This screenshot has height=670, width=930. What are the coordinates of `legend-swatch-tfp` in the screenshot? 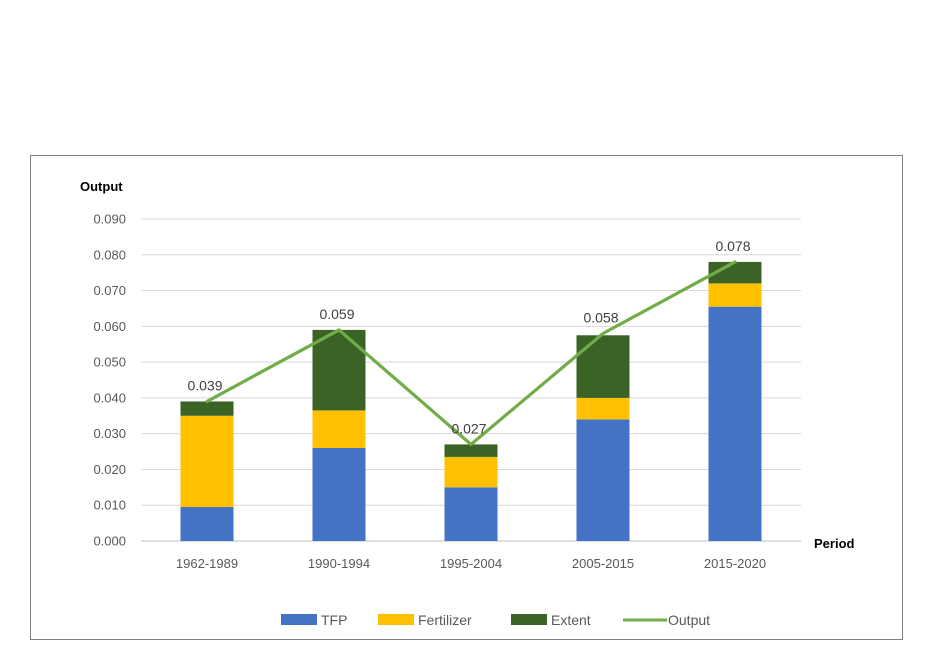 It's located at (299, 619).